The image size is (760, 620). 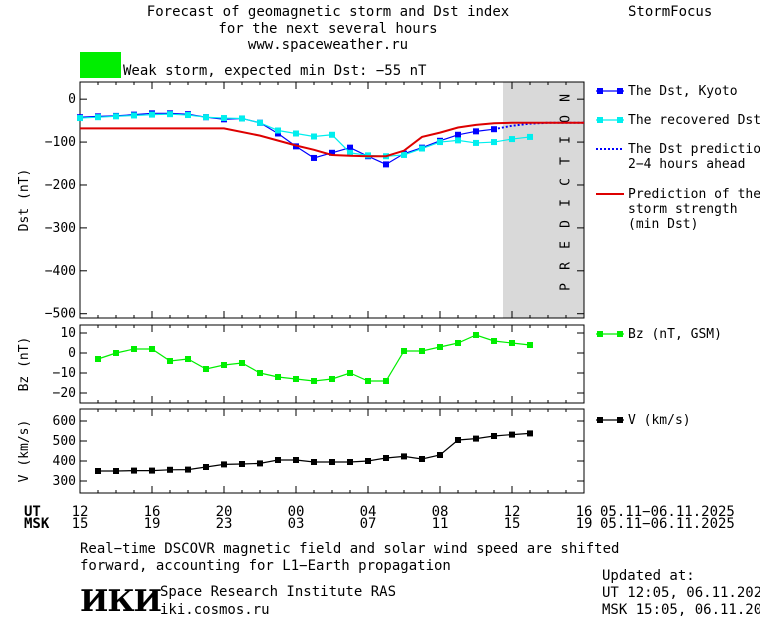 I want to click on bz-panel: 10 0 −10 −20 Bz (nT), so click(x=301, y=364).